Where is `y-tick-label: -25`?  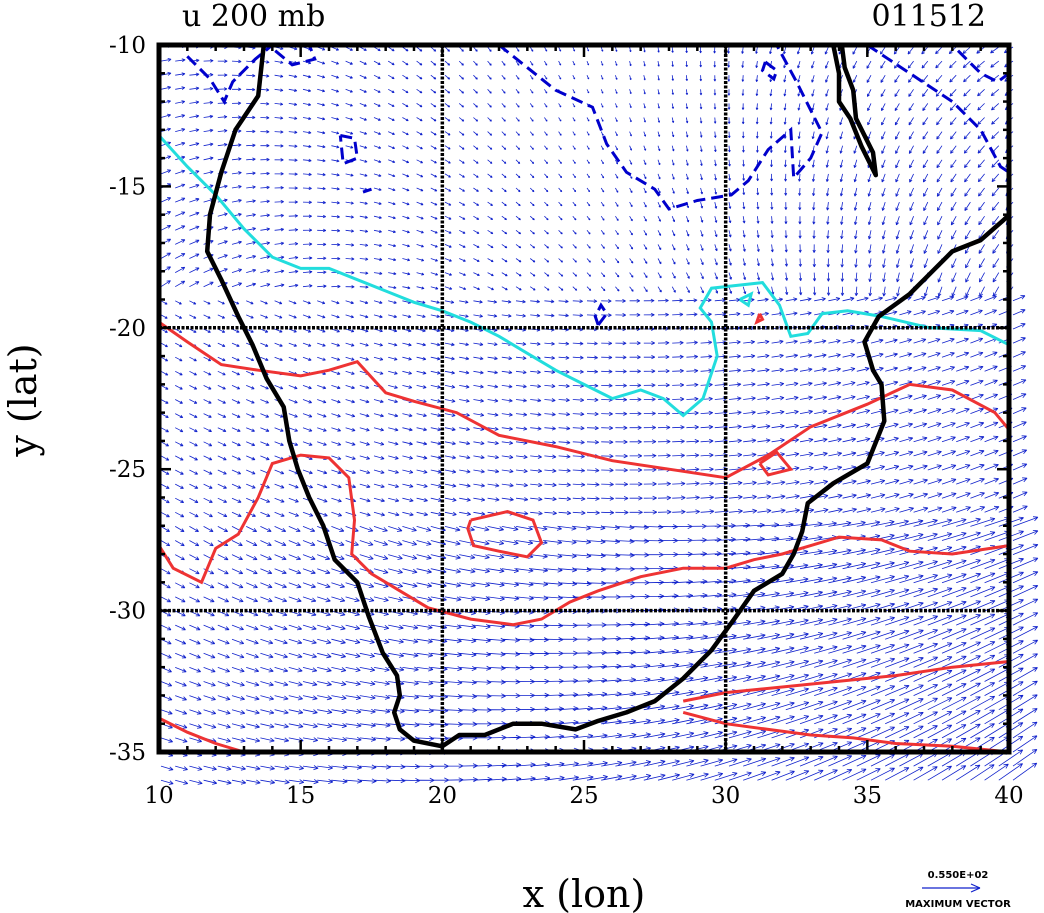
y-tick-label: -25 is located at coordinates (127, 470).